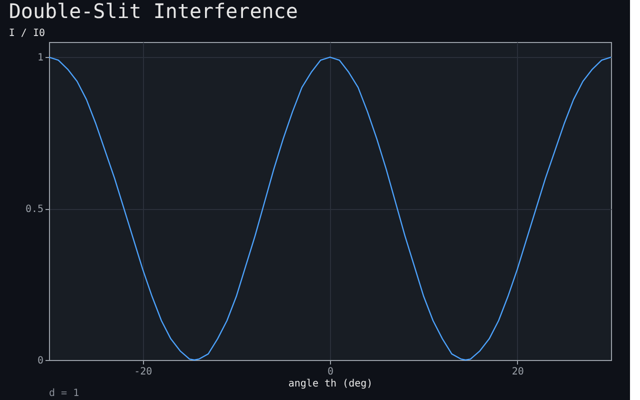  Describe the element at coordinates (330, 384) in the screenshot. I see `x-axis-title: angle th (deg)` at that location.